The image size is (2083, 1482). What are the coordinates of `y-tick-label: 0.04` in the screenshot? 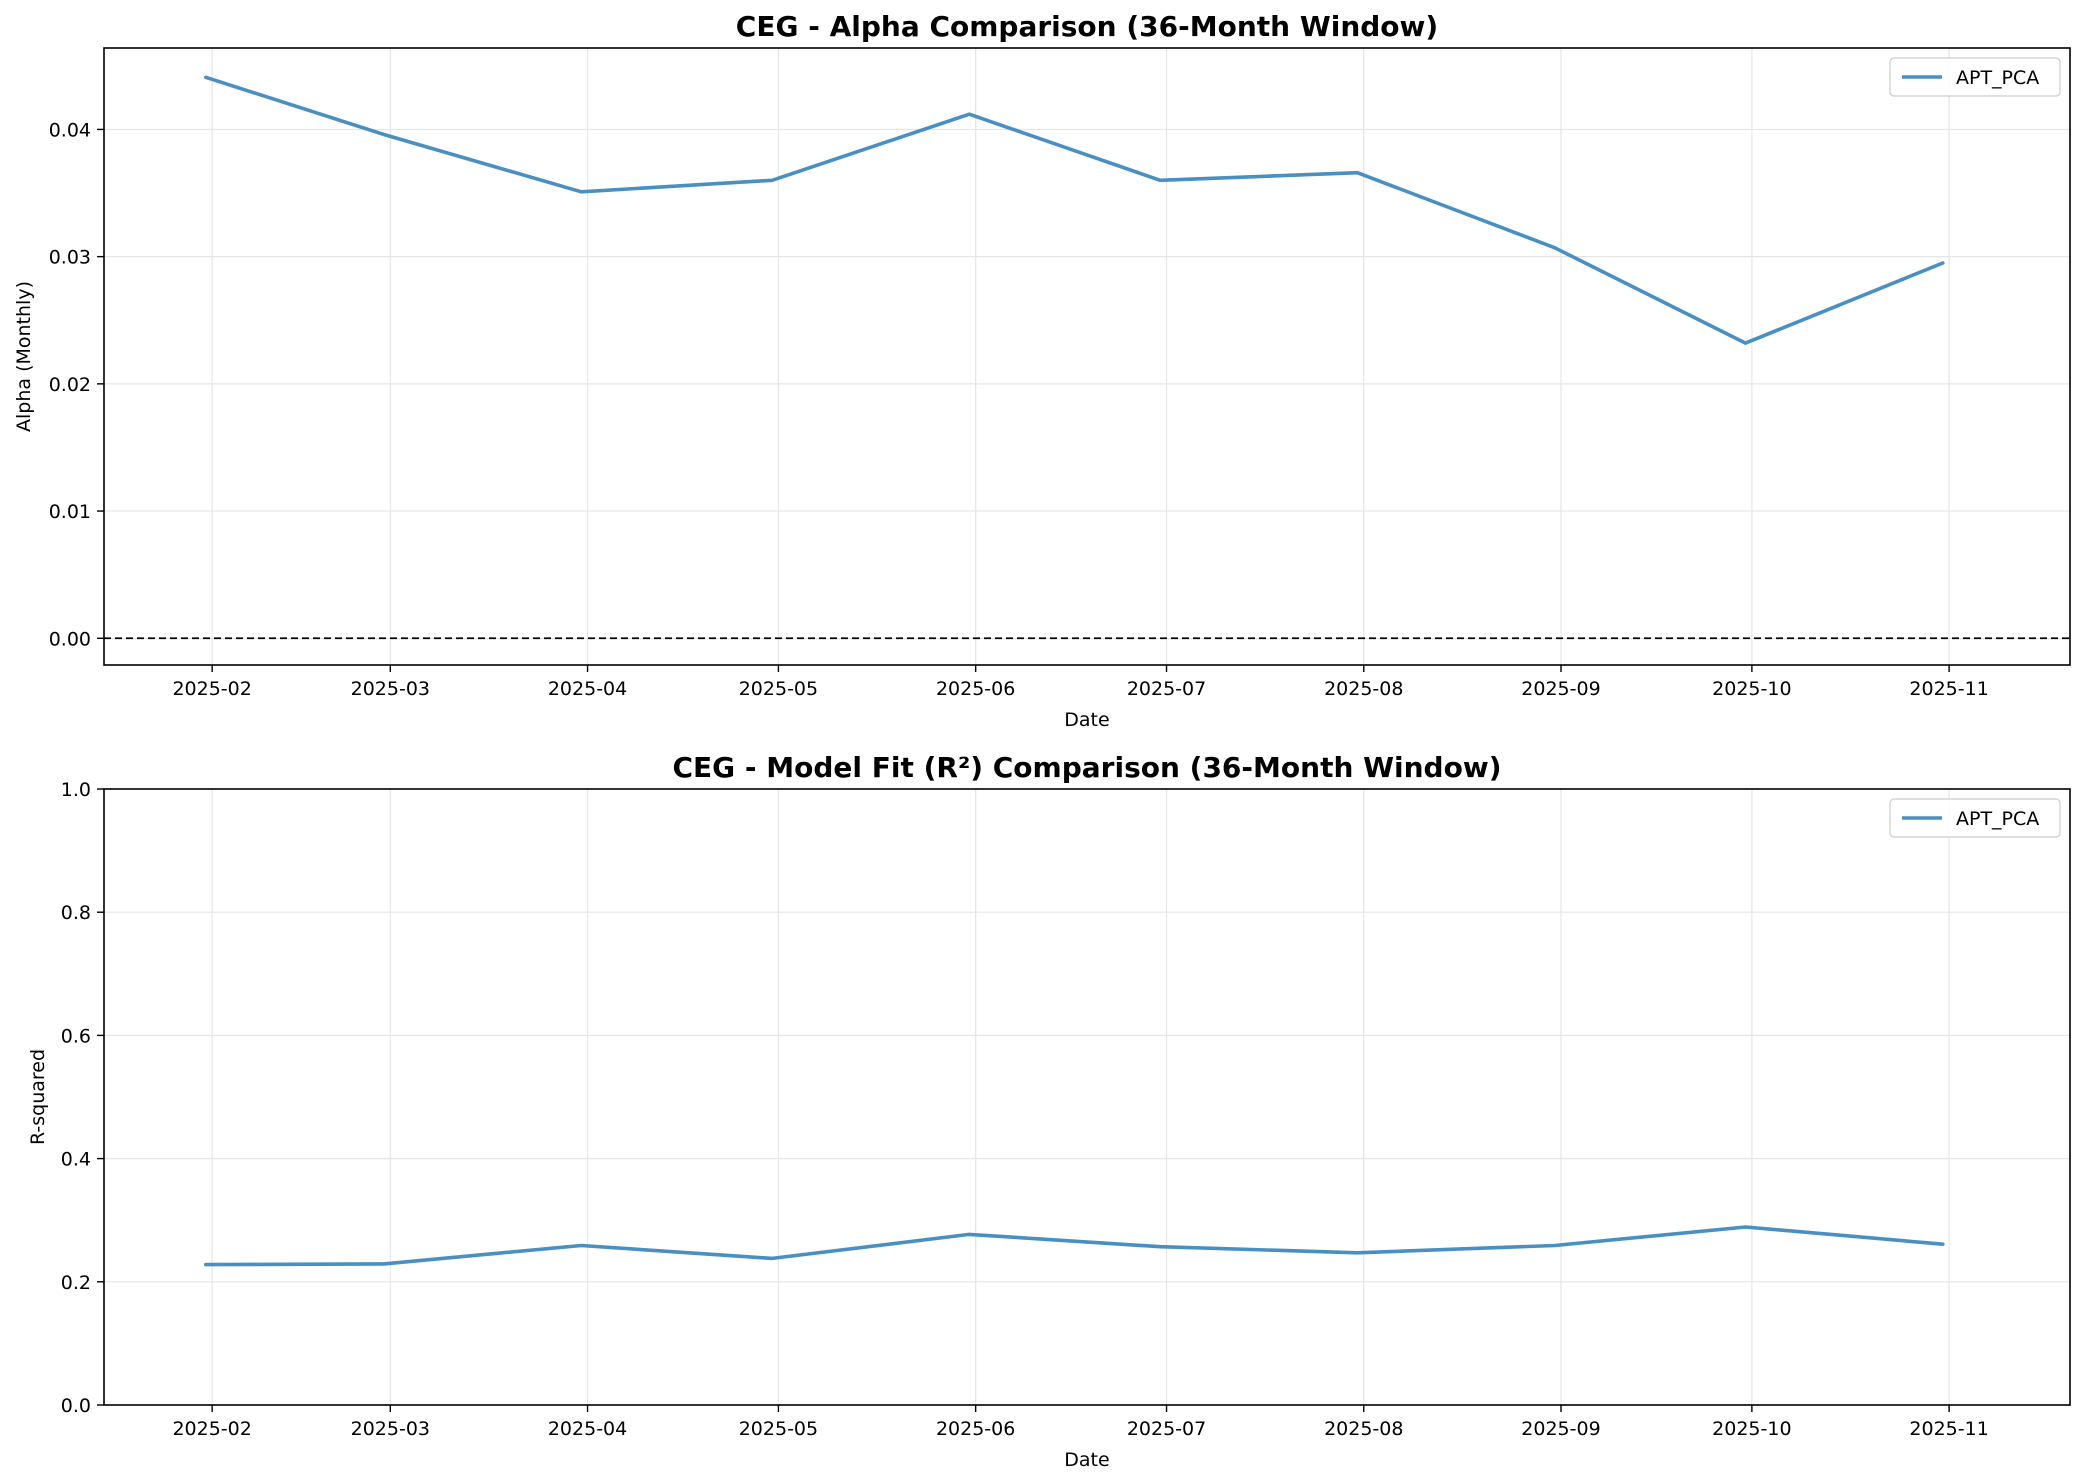 It's located at (70, 130).